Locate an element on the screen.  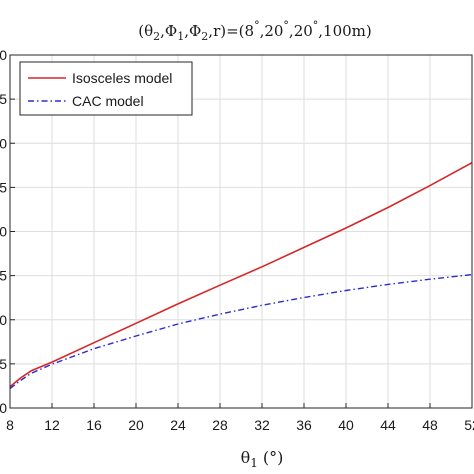
x-axis-label: θ1 (°) is located at coordinates (262, 459).